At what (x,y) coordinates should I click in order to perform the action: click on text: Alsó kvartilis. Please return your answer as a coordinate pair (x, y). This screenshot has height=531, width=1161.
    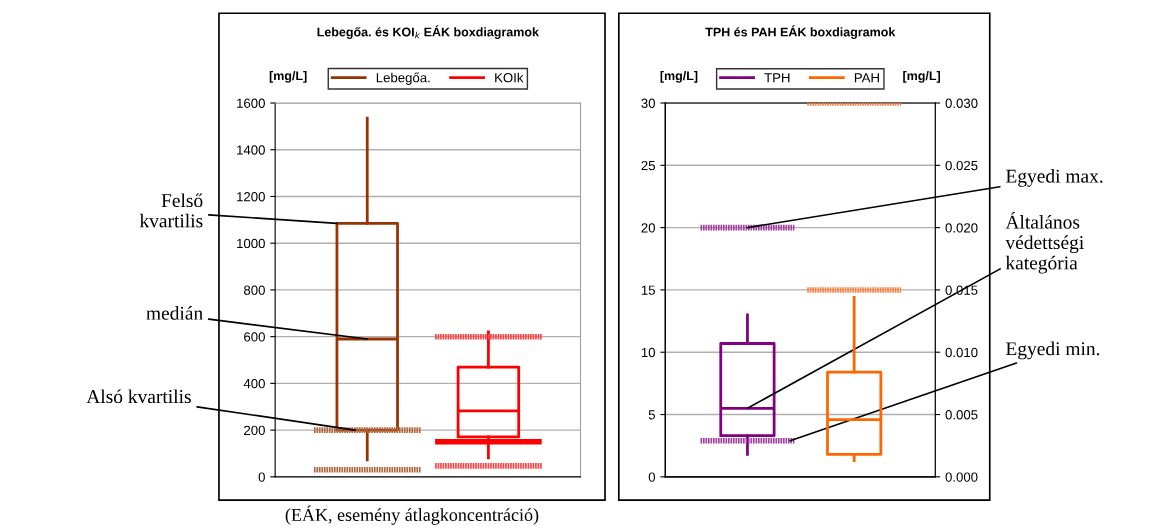
    Looking at the image, I should click on (138, 396).